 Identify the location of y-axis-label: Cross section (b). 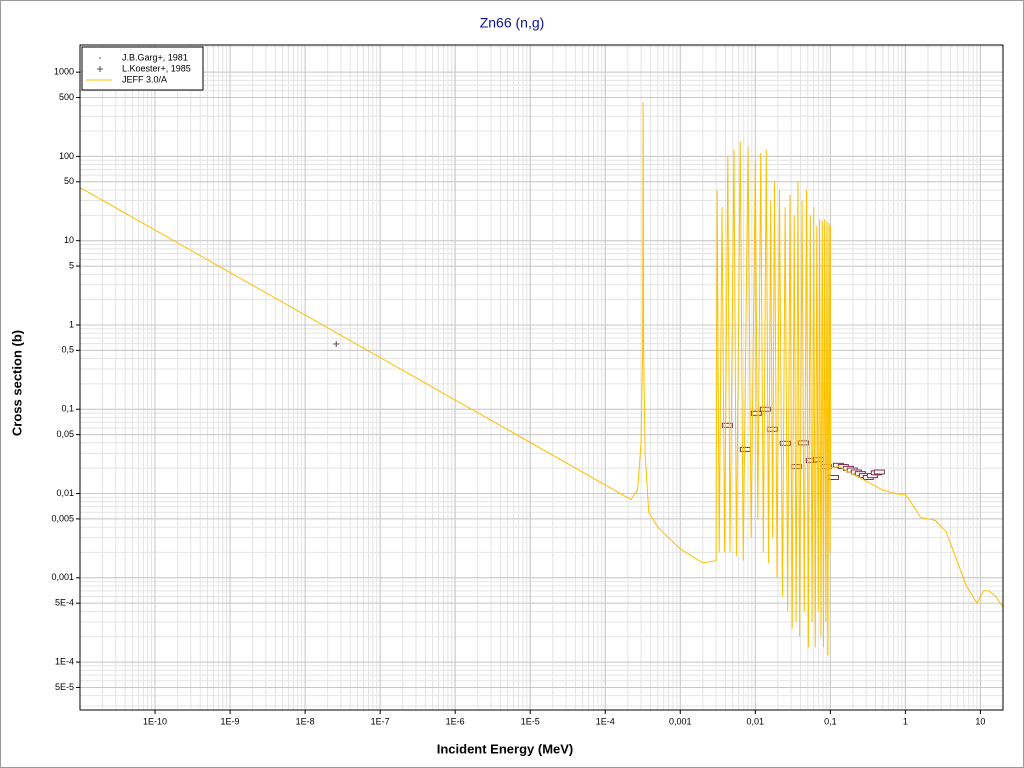
(16, 383).